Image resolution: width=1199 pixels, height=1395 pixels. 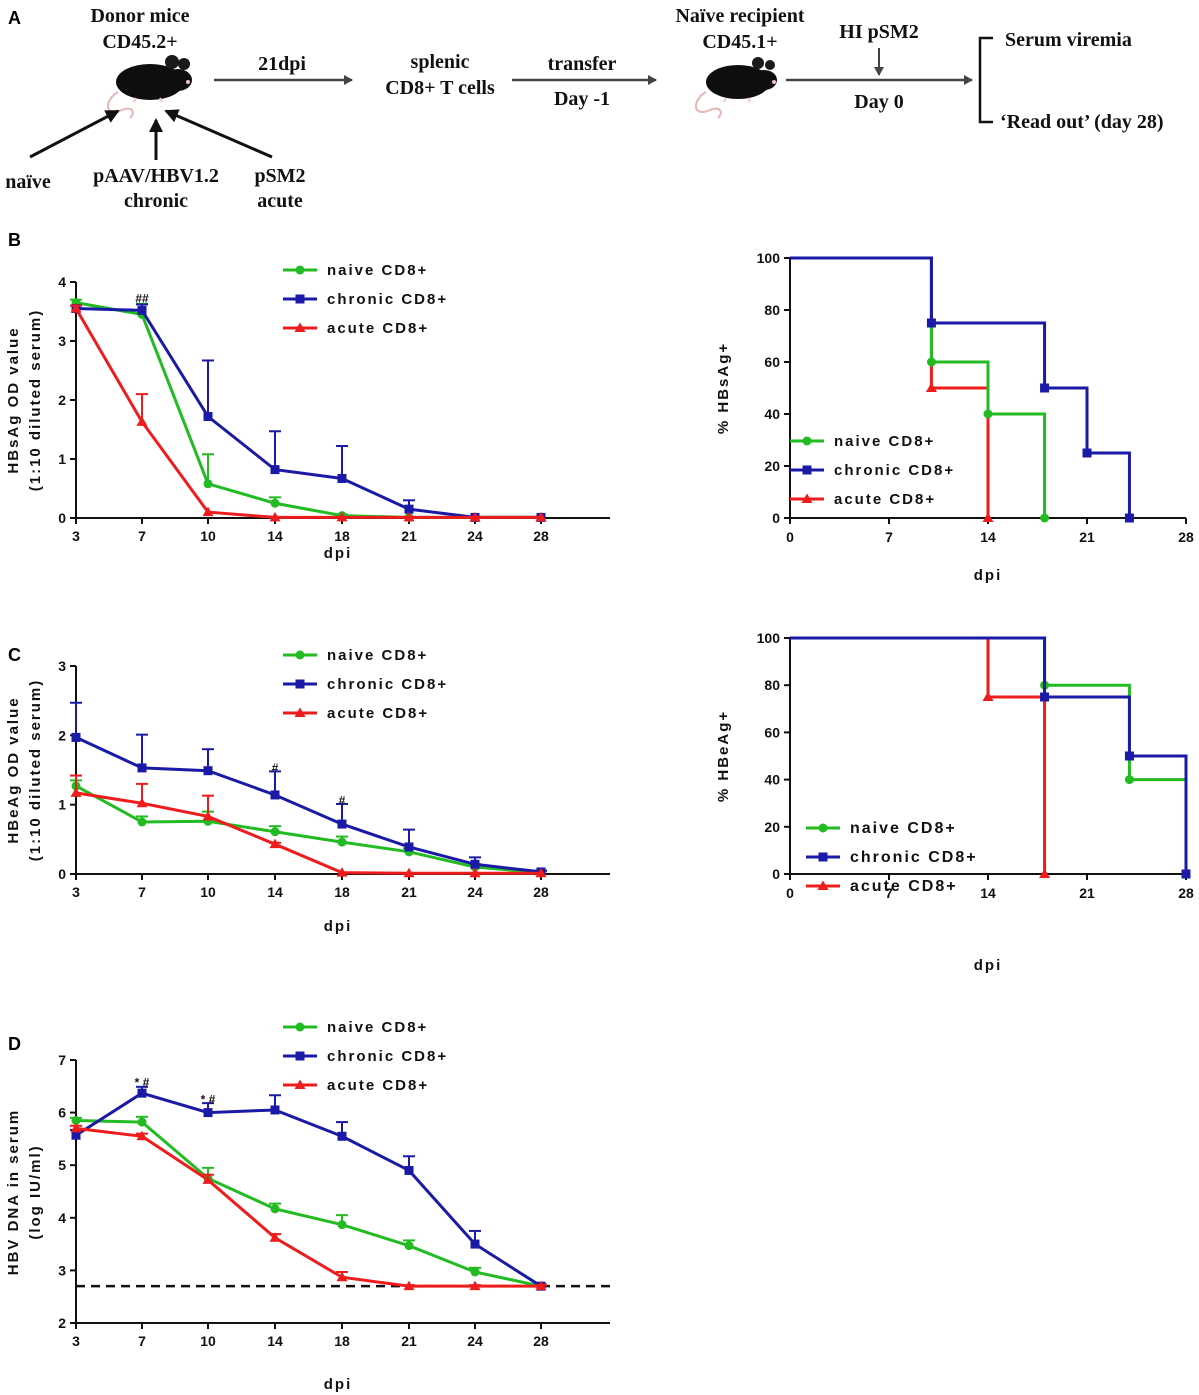 I want to click on D_dna-legend-label-2: acute CD8+, so click(x=378, y=1085).